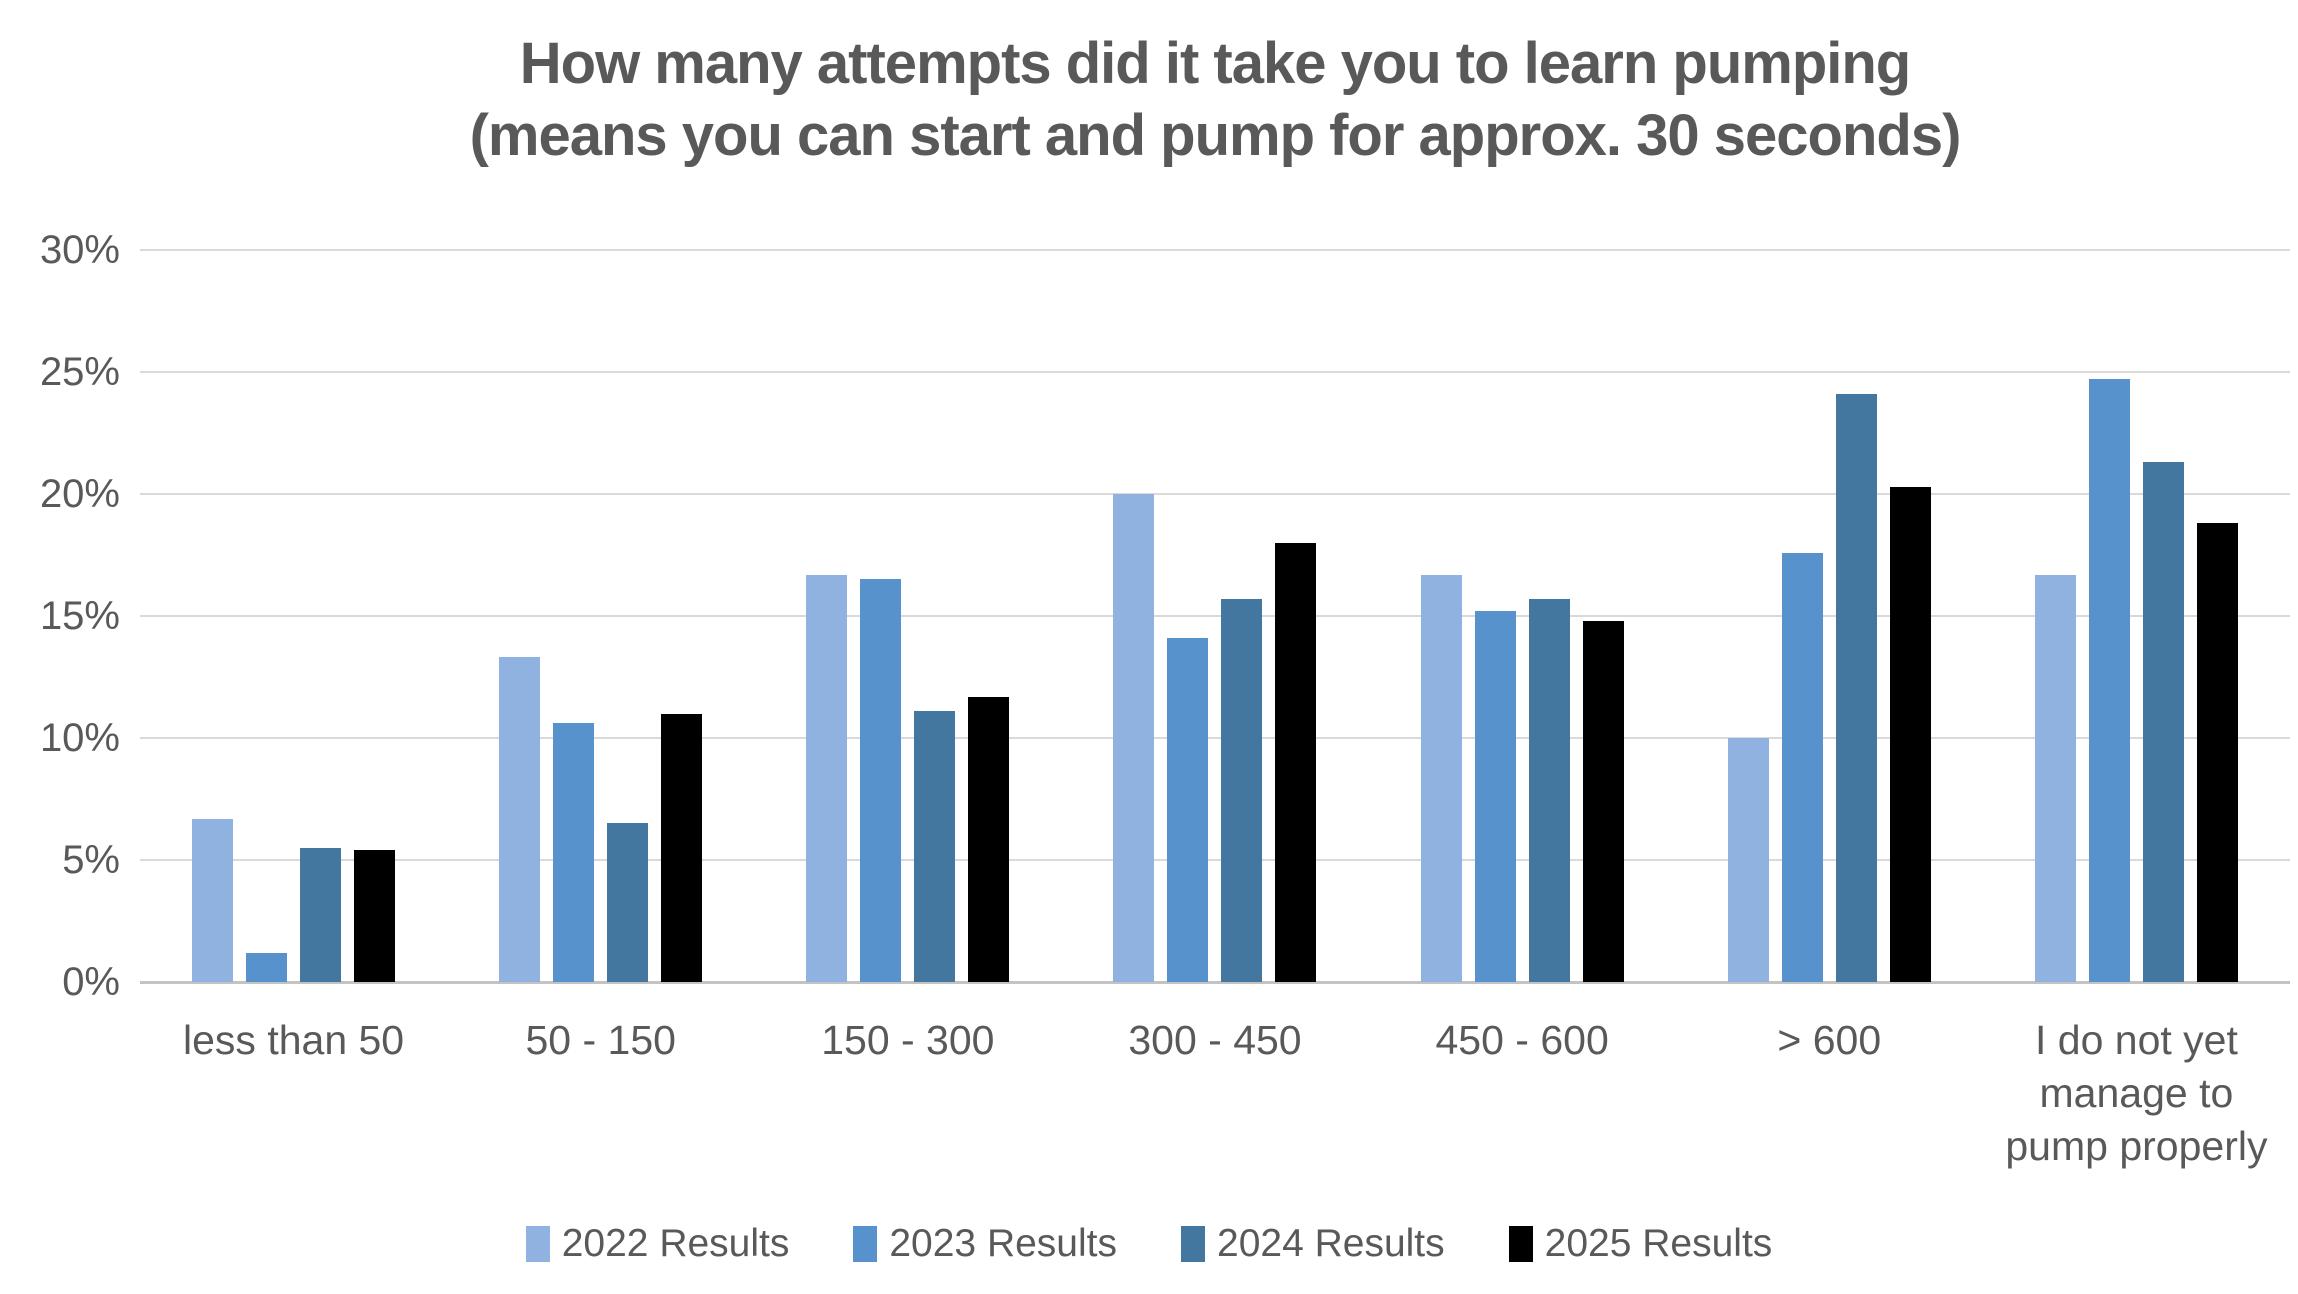 The height and width of the screenshot is (1294, 2298). Describe the element at coordinates (79, 494) in the screenshot. I see `y-tick-label: 20%` at that location.